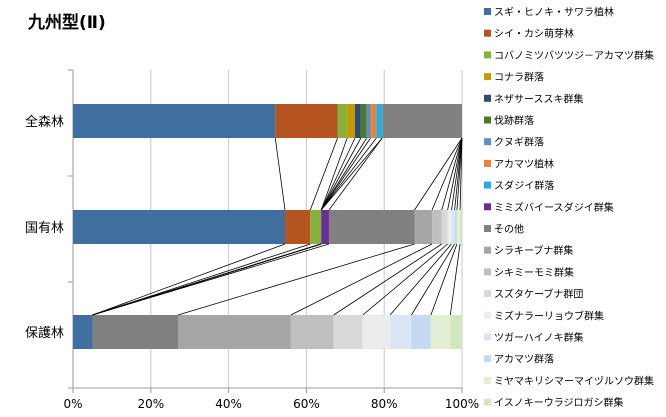  What do you see at coordinates (44, 228) in the screenshot?
I see `category-label: 国有林` at bounding box center [44, 228].